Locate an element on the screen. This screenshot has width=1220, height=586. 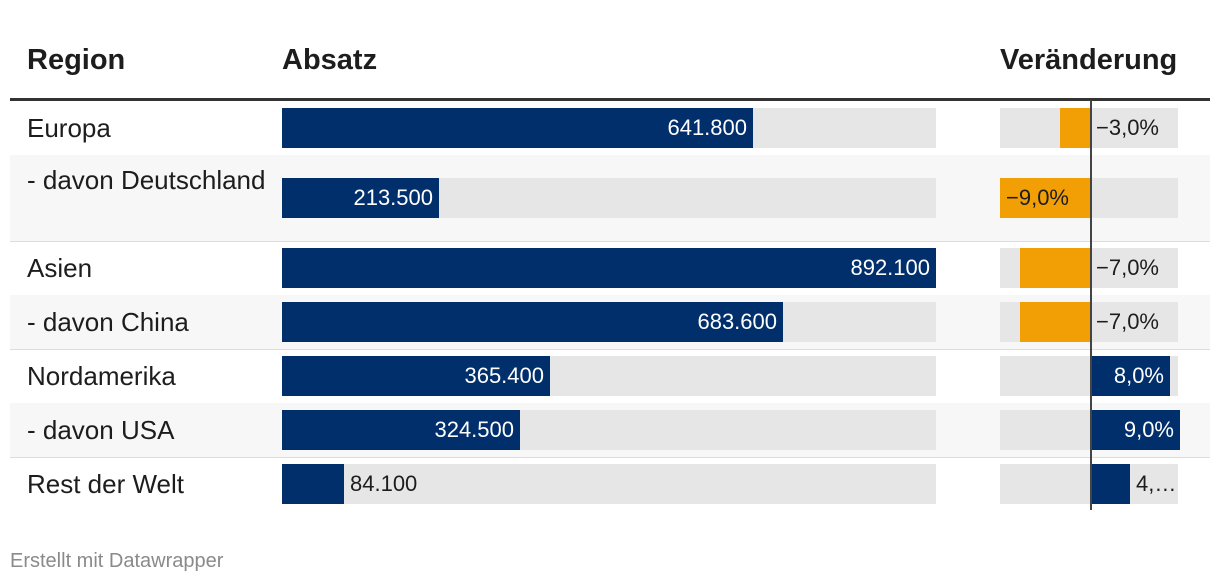
table-row: Nordamerika is located at coordinates (610, 376).